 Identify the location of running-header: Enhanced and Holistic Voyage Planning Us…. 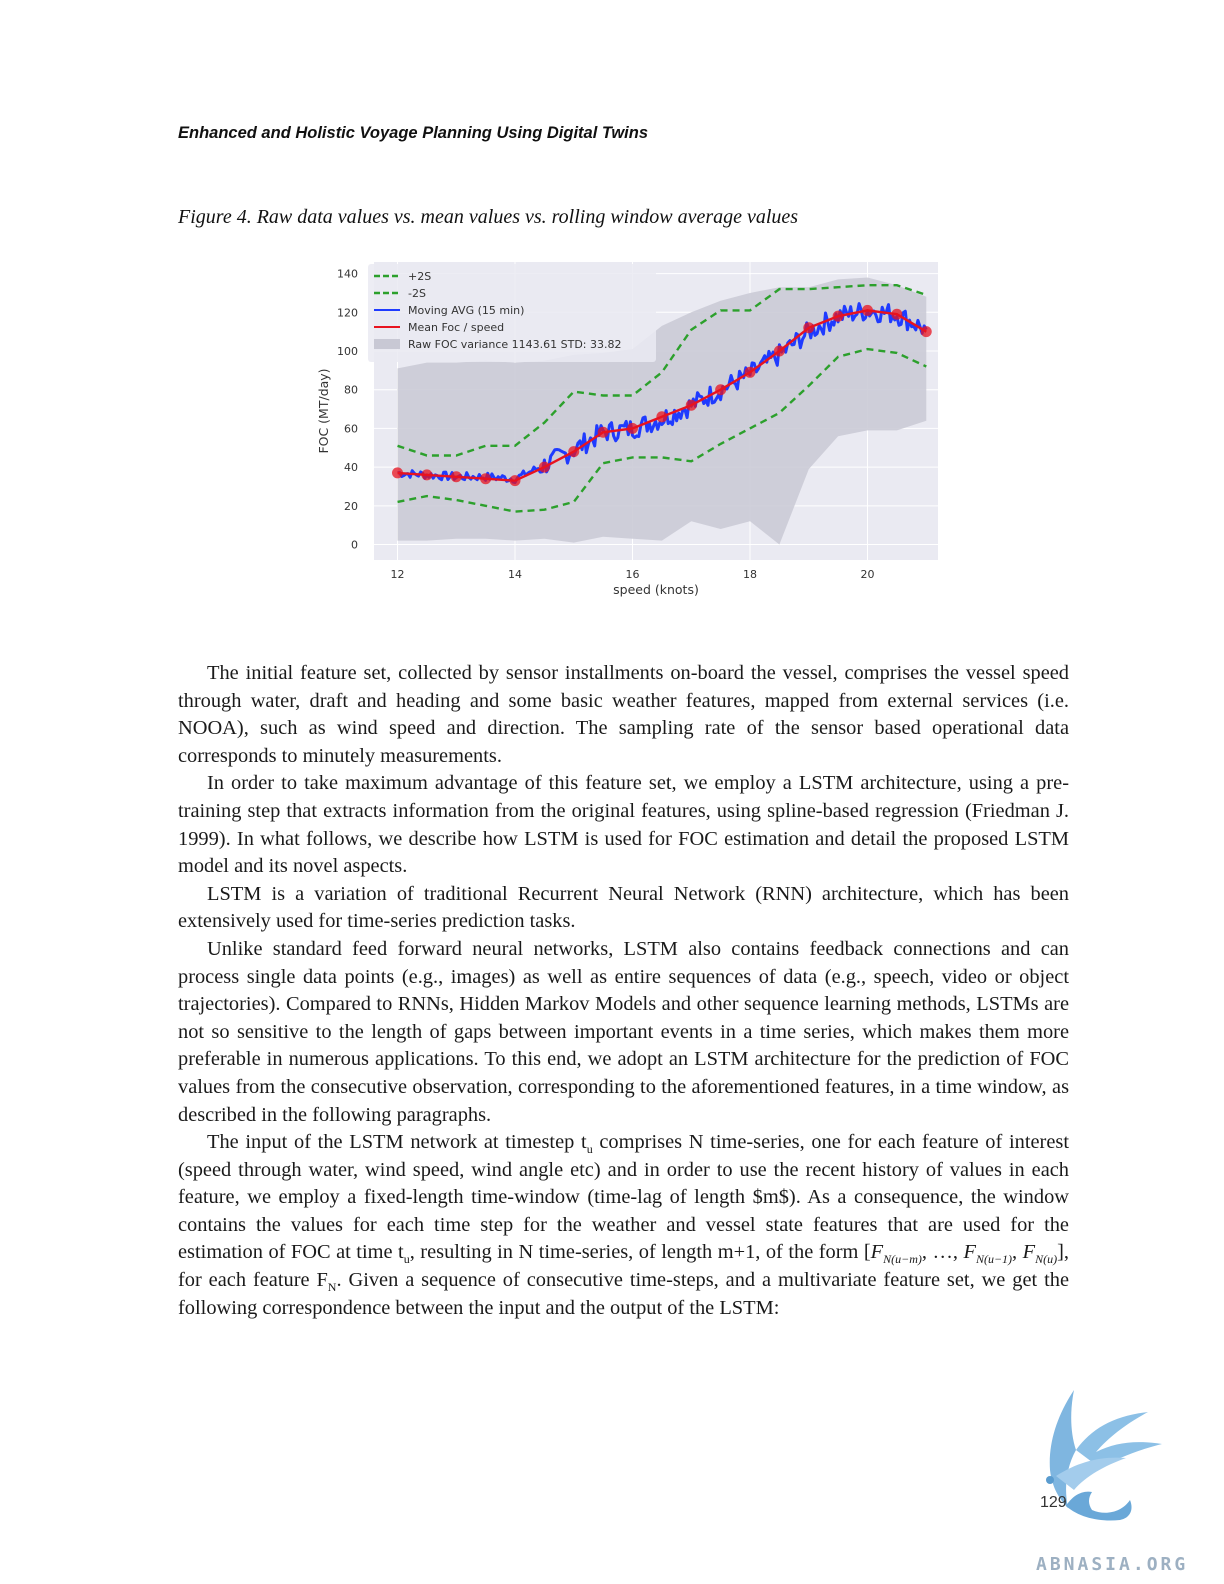
(413, 133).